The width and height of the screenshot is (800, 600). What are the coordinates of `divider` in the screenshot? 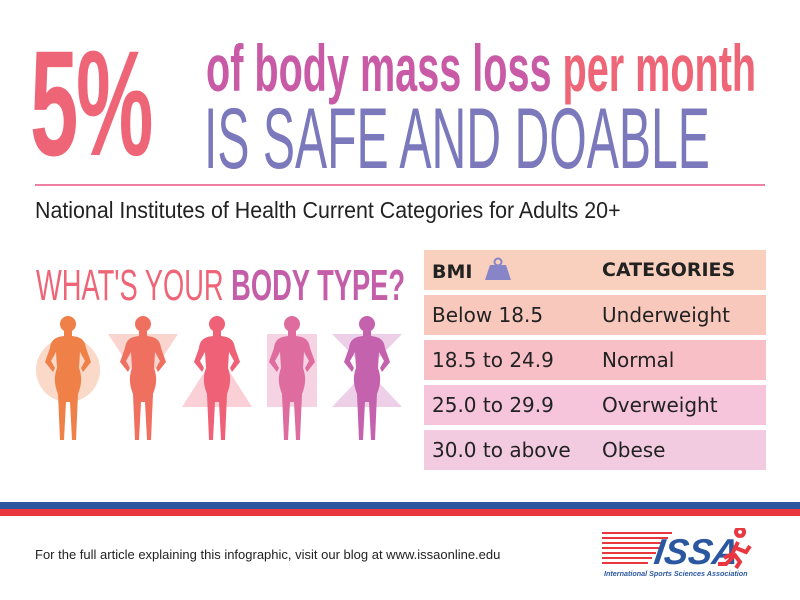 It's located at (400, 185).